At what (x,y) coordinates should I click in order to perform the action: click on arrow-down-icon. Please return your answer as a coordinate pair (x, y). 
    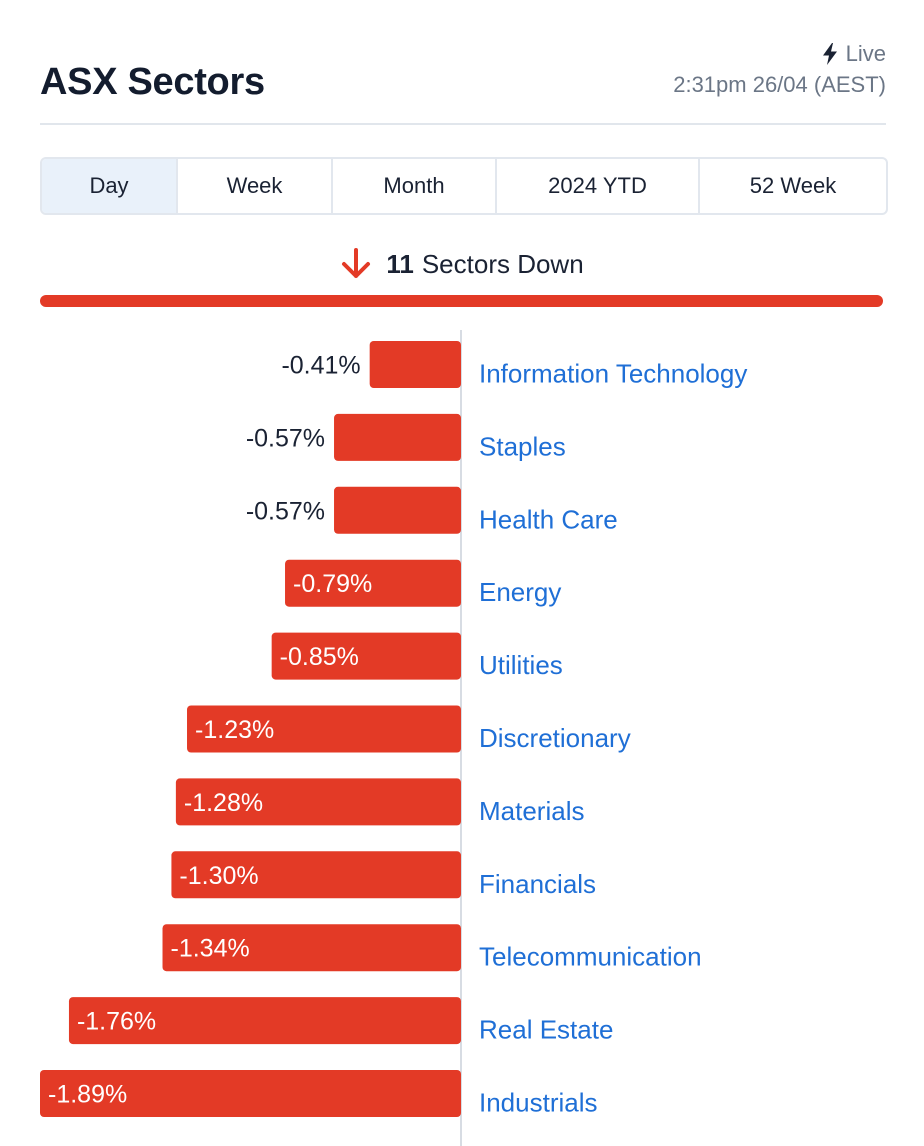
    Looking at the image, I should click on (356, 263).